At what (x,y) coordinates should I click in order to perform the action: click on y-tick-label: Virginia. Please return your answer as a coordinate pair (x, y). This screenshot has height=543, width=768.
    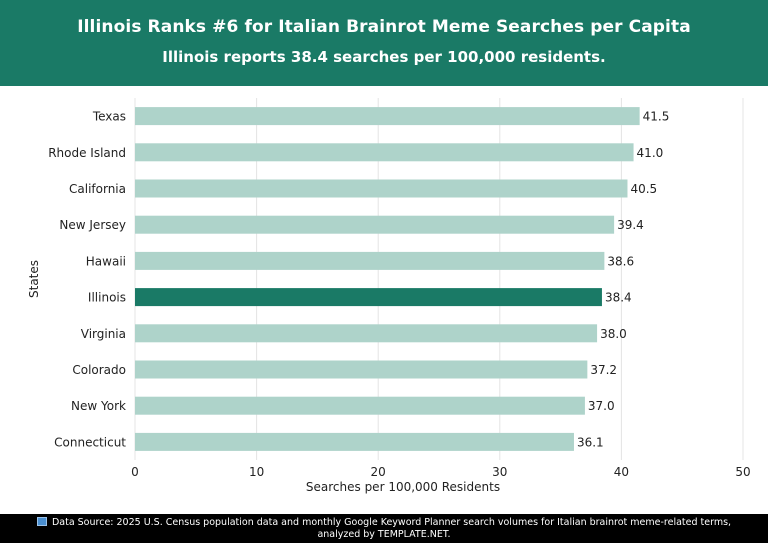
    Looking at the image, I should click on (103, 334).